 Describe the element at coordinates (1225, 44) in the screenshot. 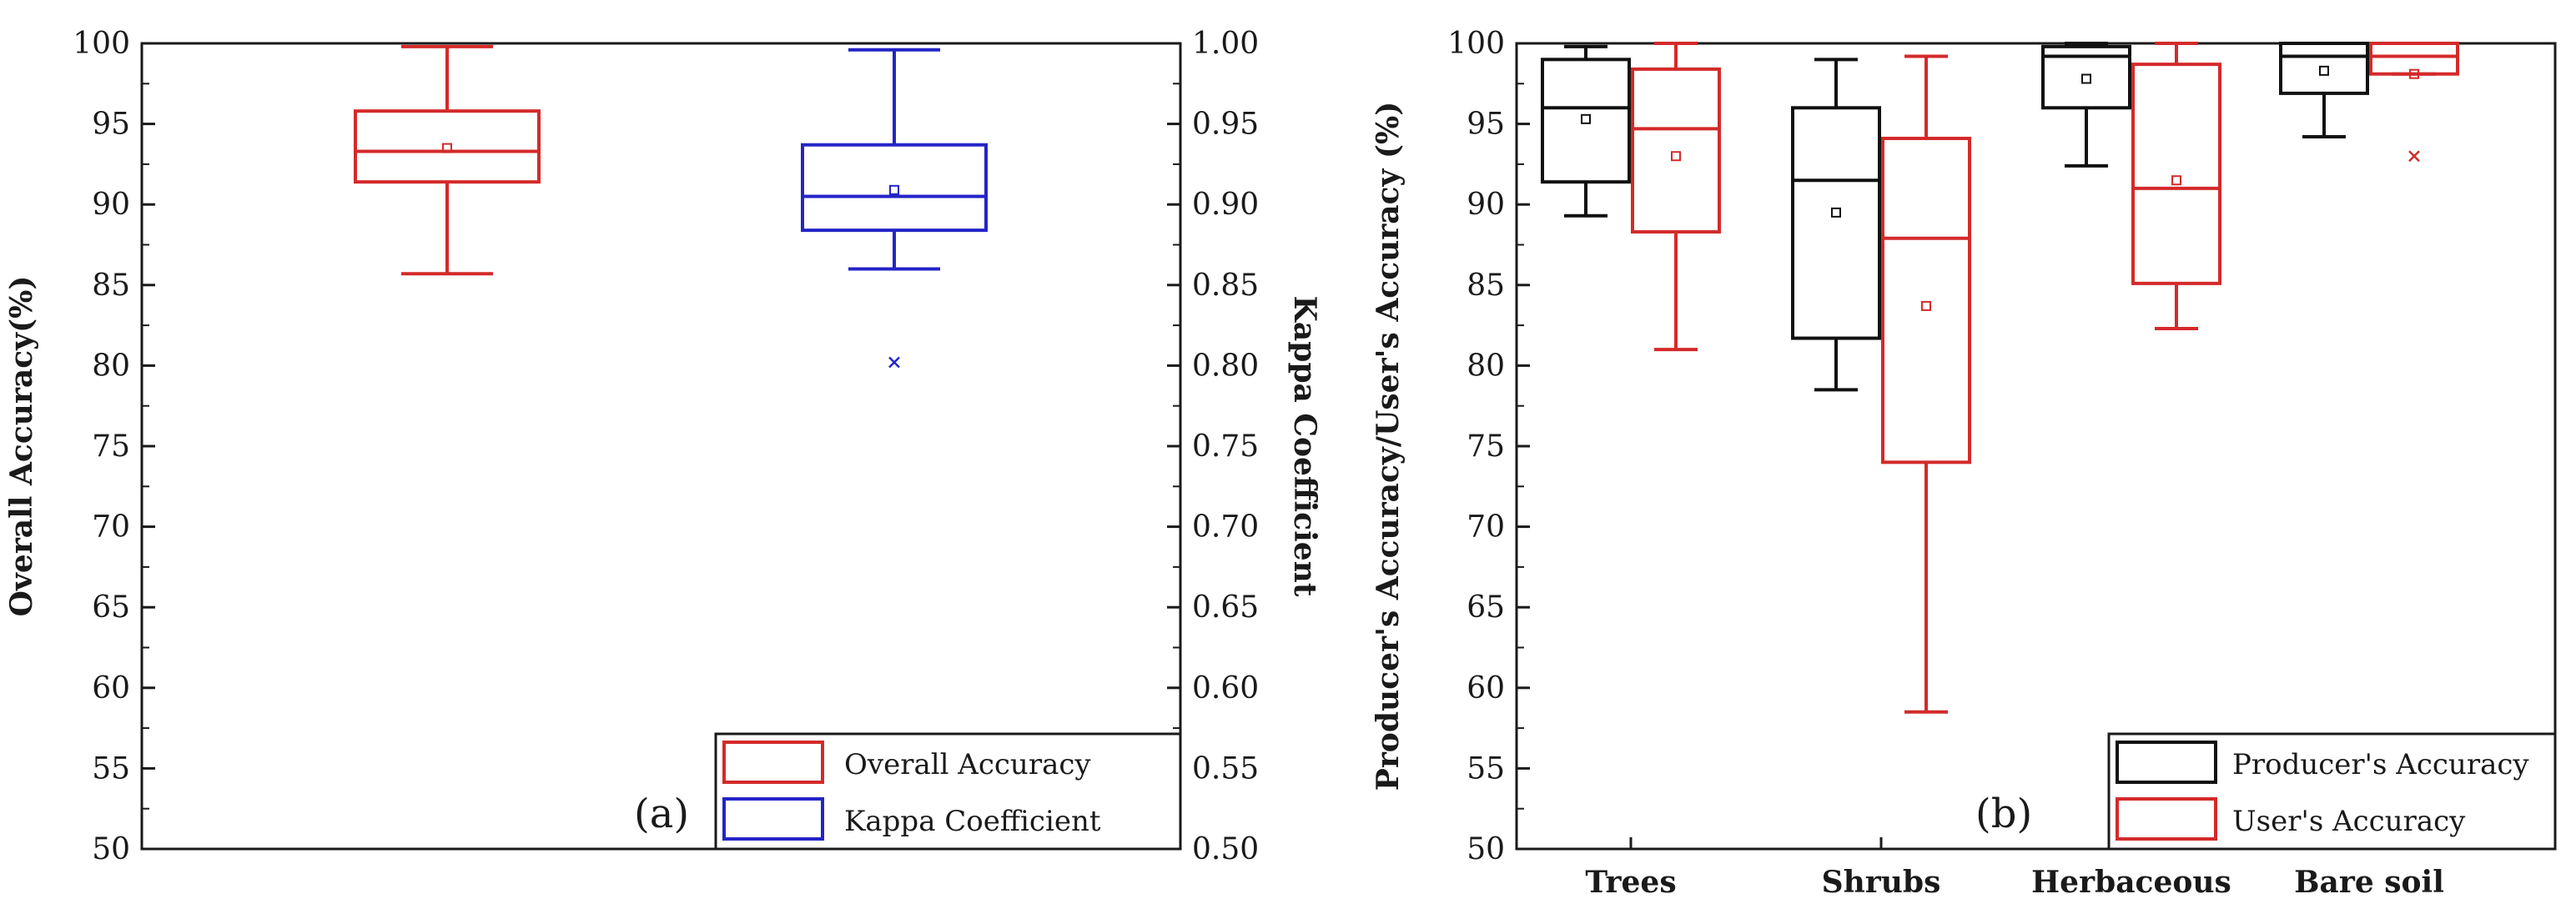

I see `tick-label: 1.00` at that location.